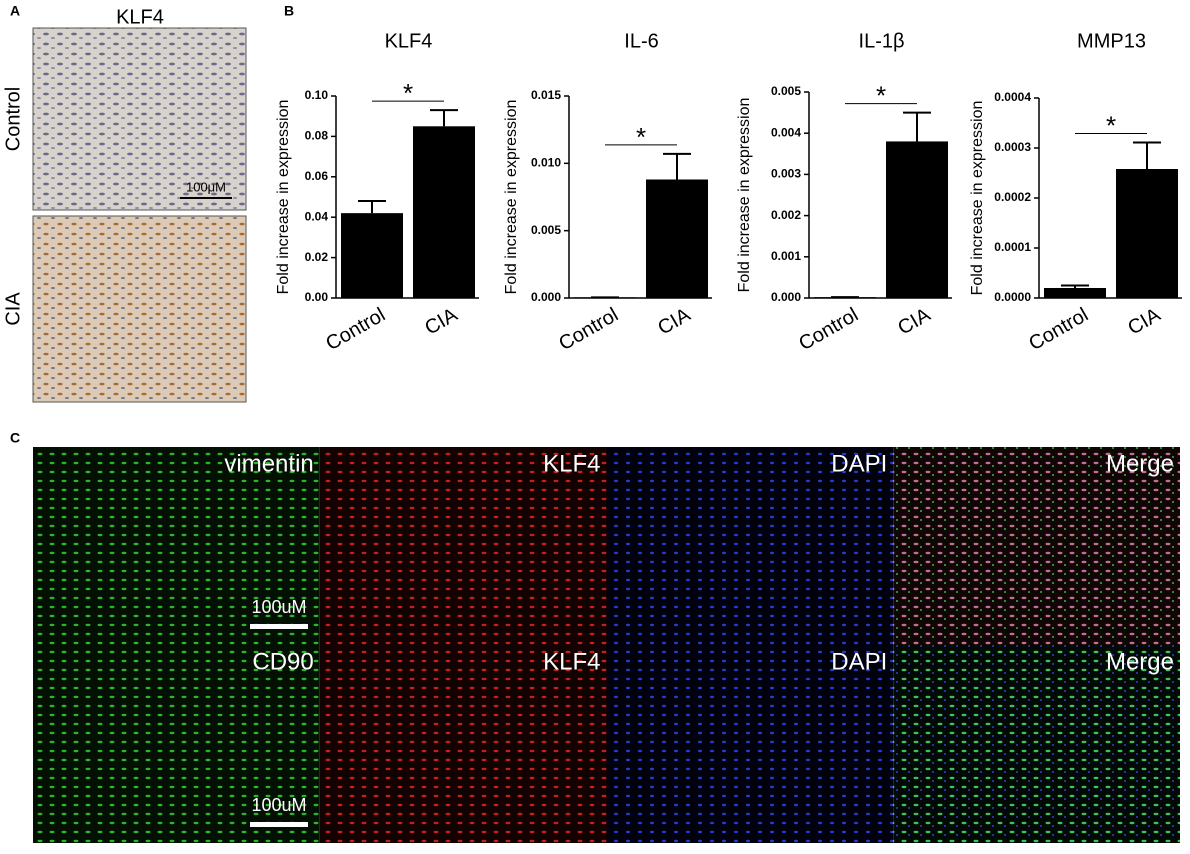 This screenshot has height=854, width=1190. Describe the element at coordinates (546, 95) in the screenshot. I see `y-tick-label: 0.015` at that location.